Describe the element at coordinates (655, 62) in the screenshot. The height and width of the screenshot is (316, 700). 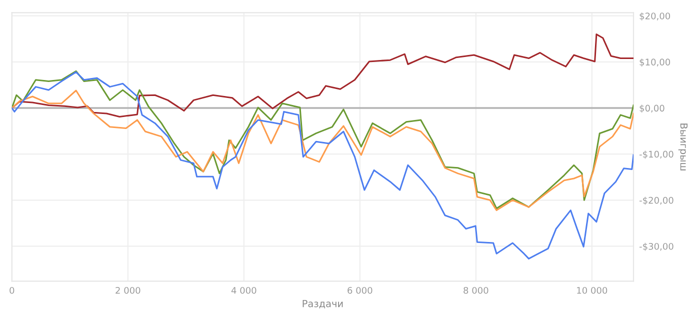
I see `y-tick-label: $10,00` at that location.